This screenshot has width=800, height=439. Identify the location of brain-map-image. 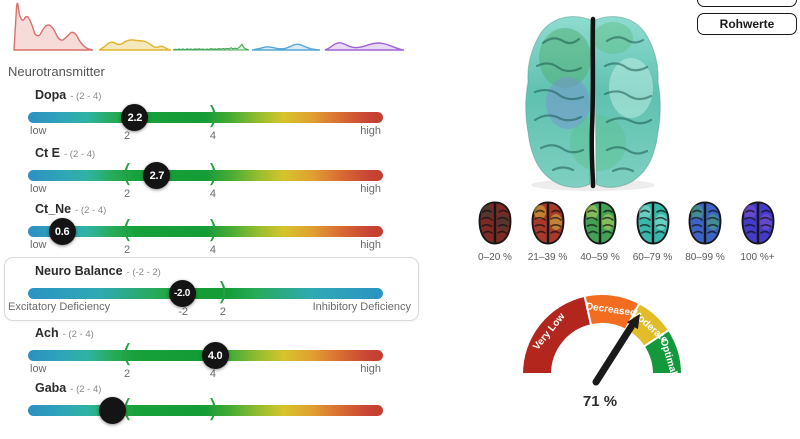
(593, 103).